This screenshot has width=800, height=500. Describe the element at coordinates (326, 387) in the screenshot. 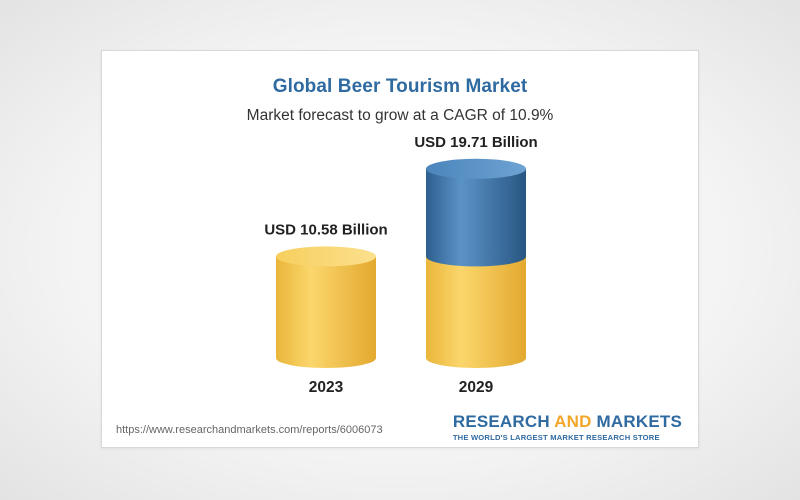

I see `category-label-2023: 2023` at that location.